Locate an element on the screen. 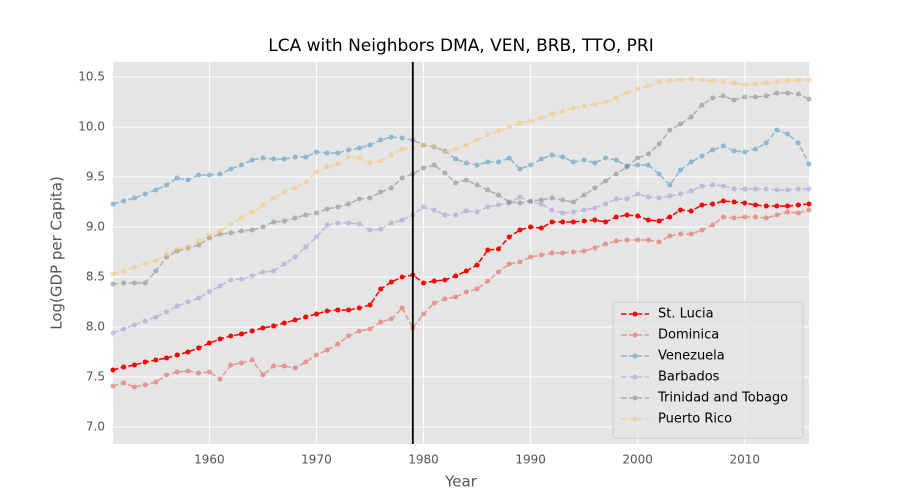 The image size is (900, 504). legend-box is located at coordinates (708, 370).